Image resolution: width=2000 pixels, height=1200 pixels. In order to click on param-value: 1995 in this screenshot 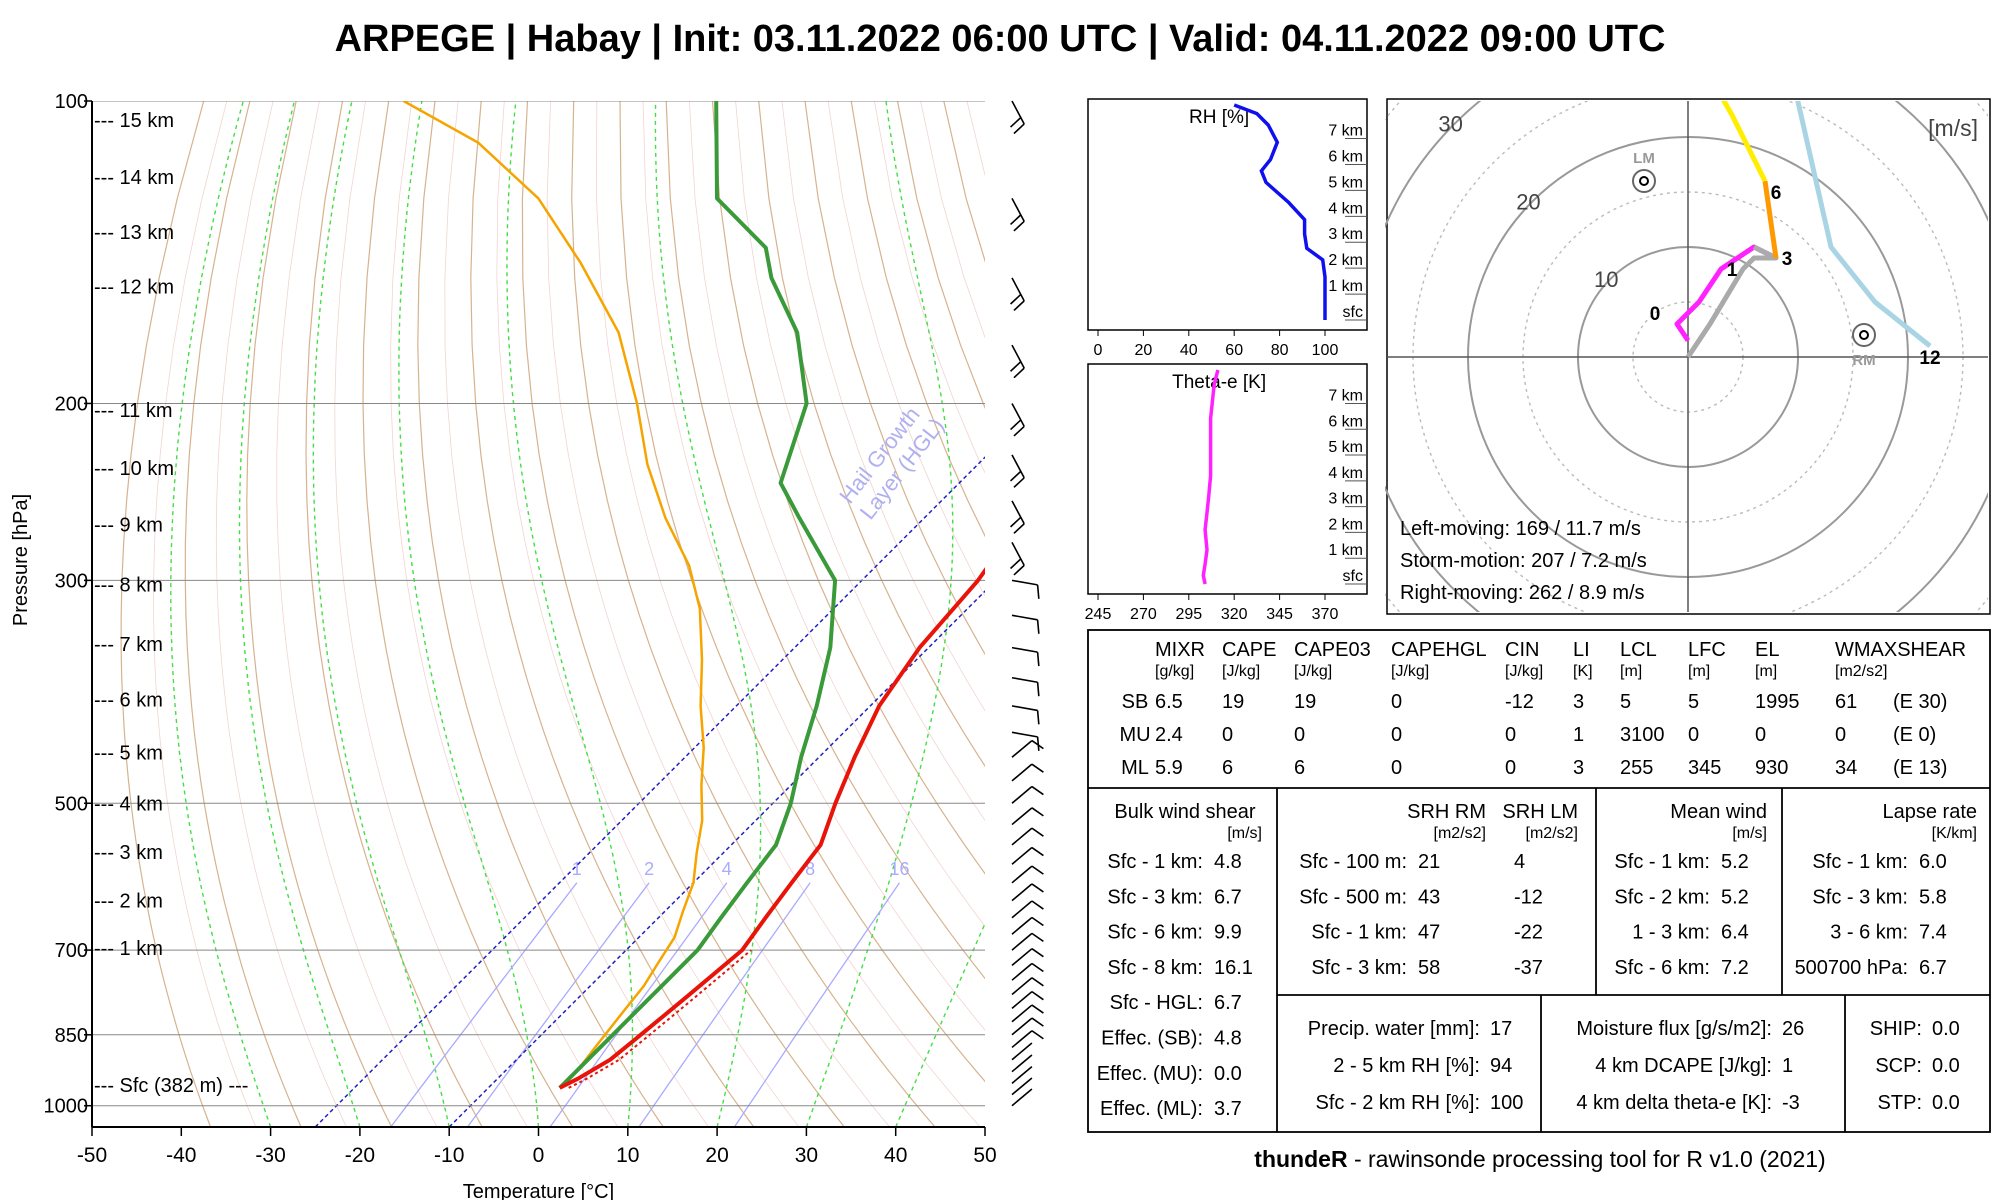, I will do `click(1777, 702)`.